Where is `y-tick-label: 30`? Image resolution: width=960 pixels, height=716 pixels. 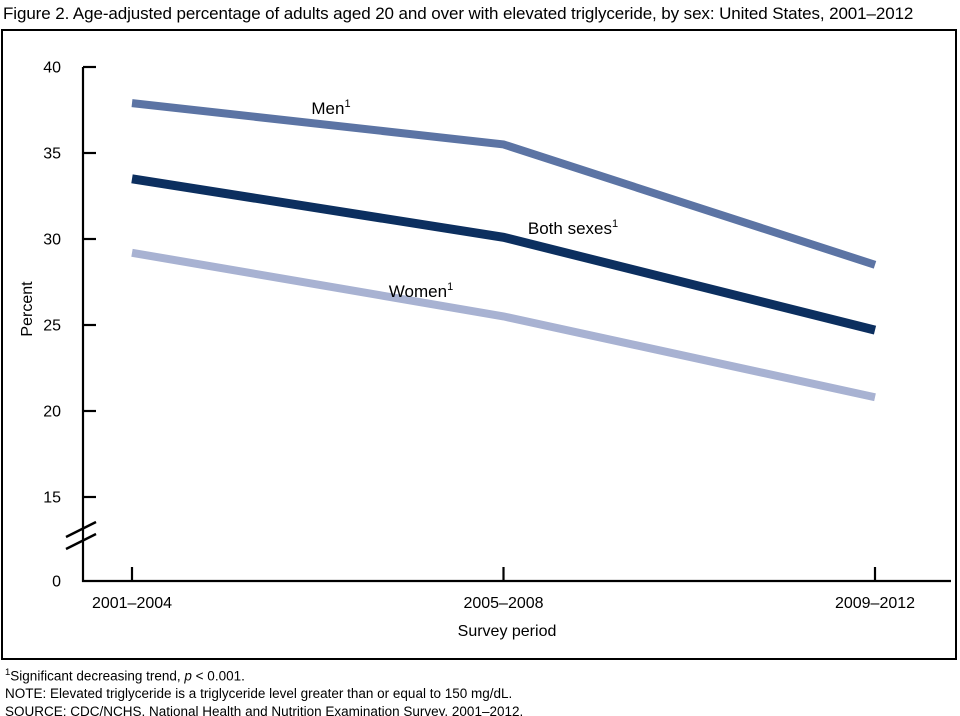
y-tick-label: 30 is located at coordinates (52, 240).